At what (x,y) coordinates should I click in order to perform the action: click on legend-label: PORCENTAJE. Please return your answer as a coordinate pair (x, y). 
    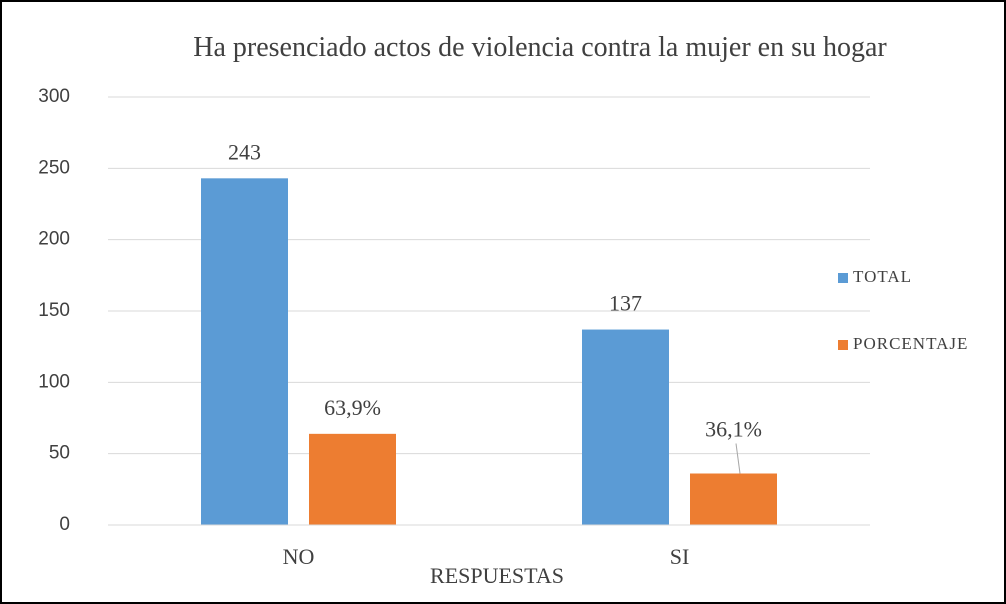
    Looking at the image, I should click on (910, 343).